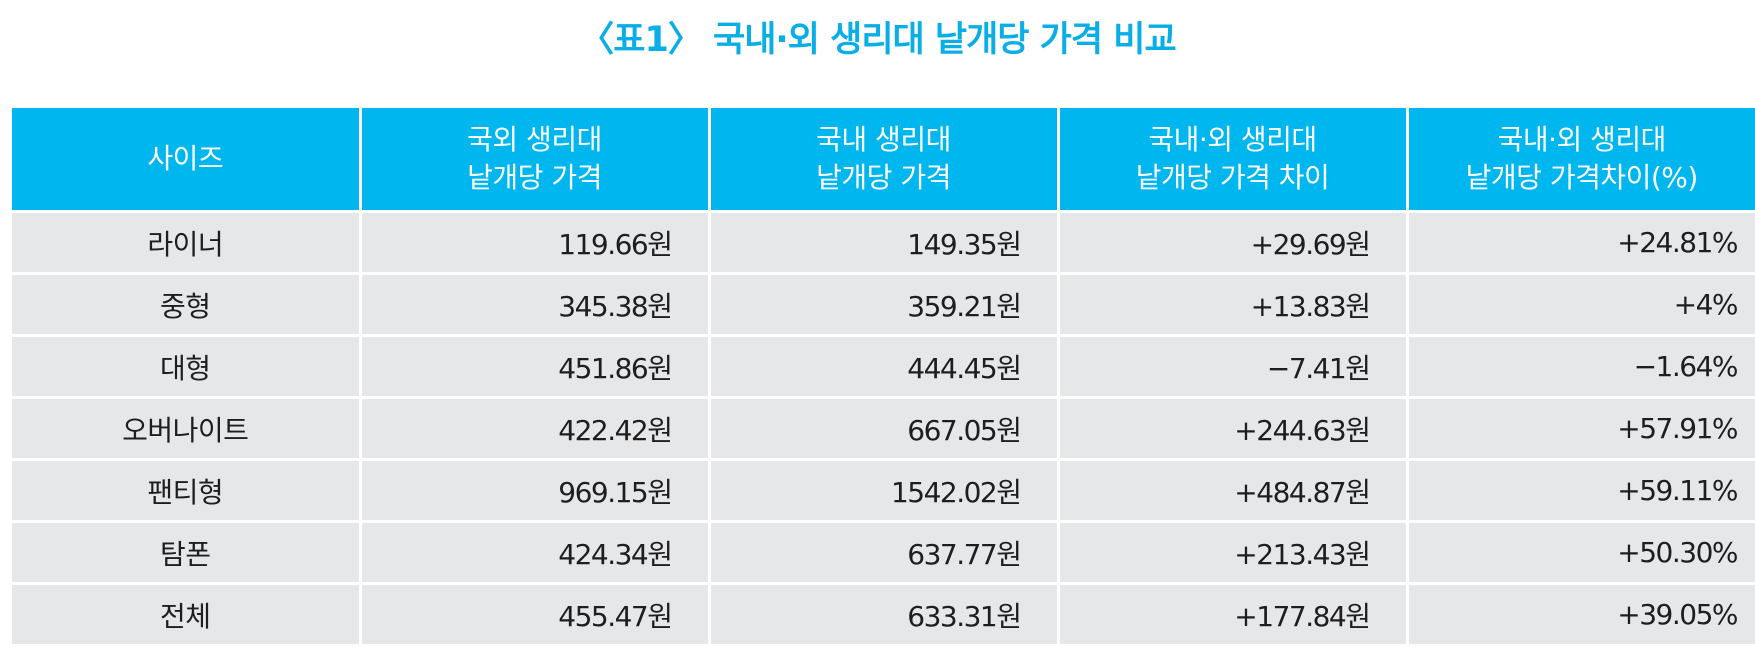  What do you see at coordinates (535, 613) in the screenshot?
I see `cell-foreign-price: 455.47원` at bounding box center [535, 613].